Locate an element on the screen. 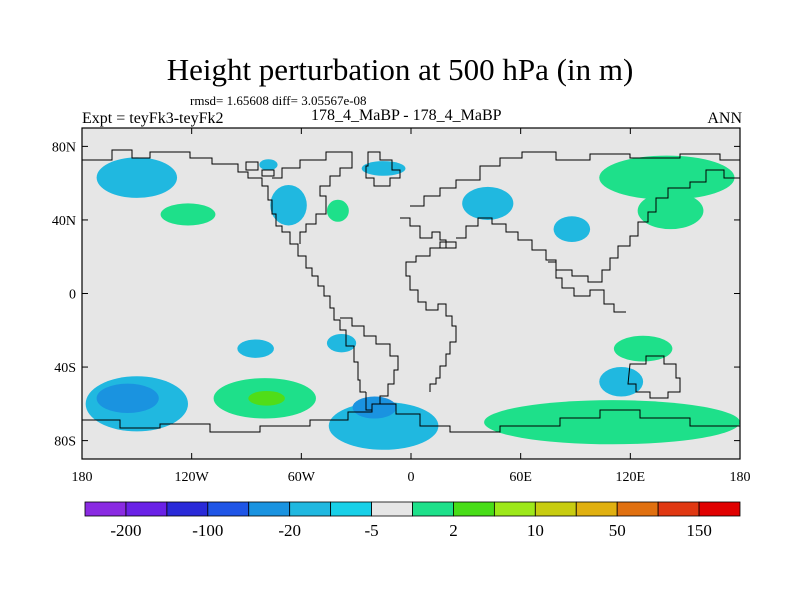 The image size is (800, 600). coastline-europe-africa is located at coordinates (428, 304).